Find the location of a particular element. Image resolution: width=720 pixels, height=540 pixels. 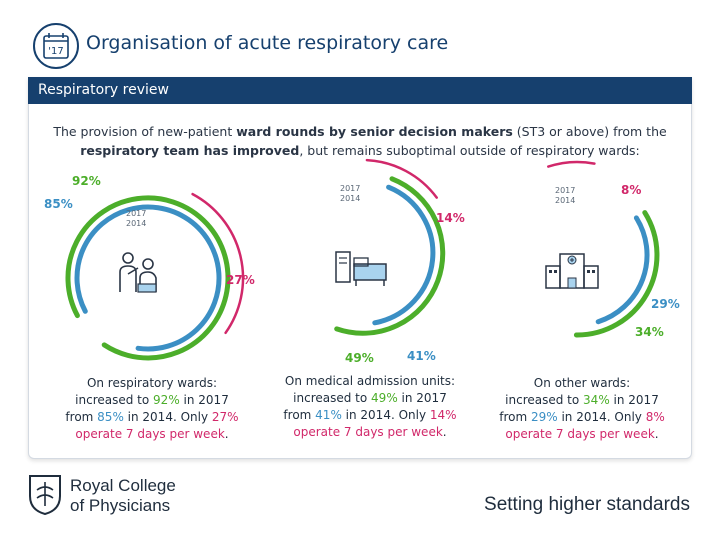

calendar-icon: '17 is located at coordinates (56, 46).